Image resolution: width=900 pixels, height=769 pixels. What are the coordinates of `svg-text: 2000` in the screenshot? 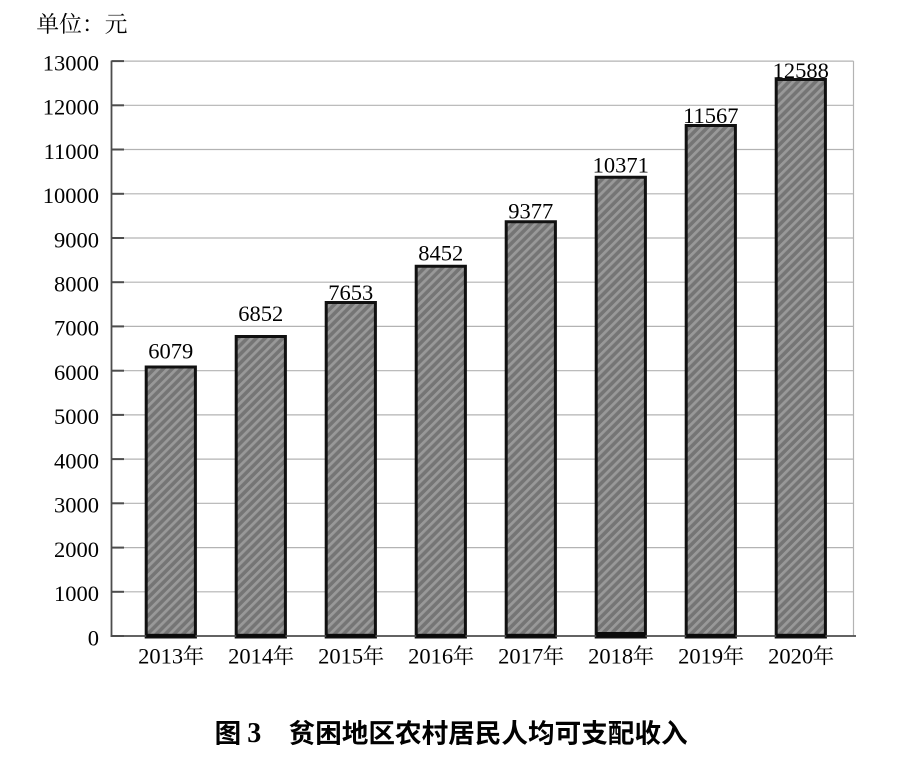 It's located at (76, 549).